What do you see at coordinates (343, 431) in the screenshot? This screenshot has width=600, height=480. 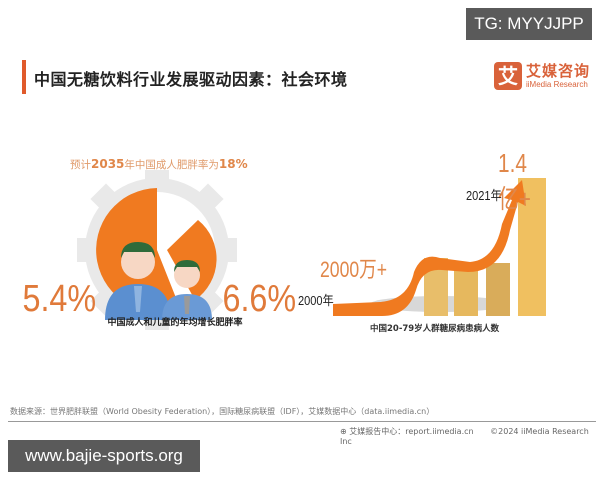 I see `globe-icon: ⊕` at bounding box center [343, 431].